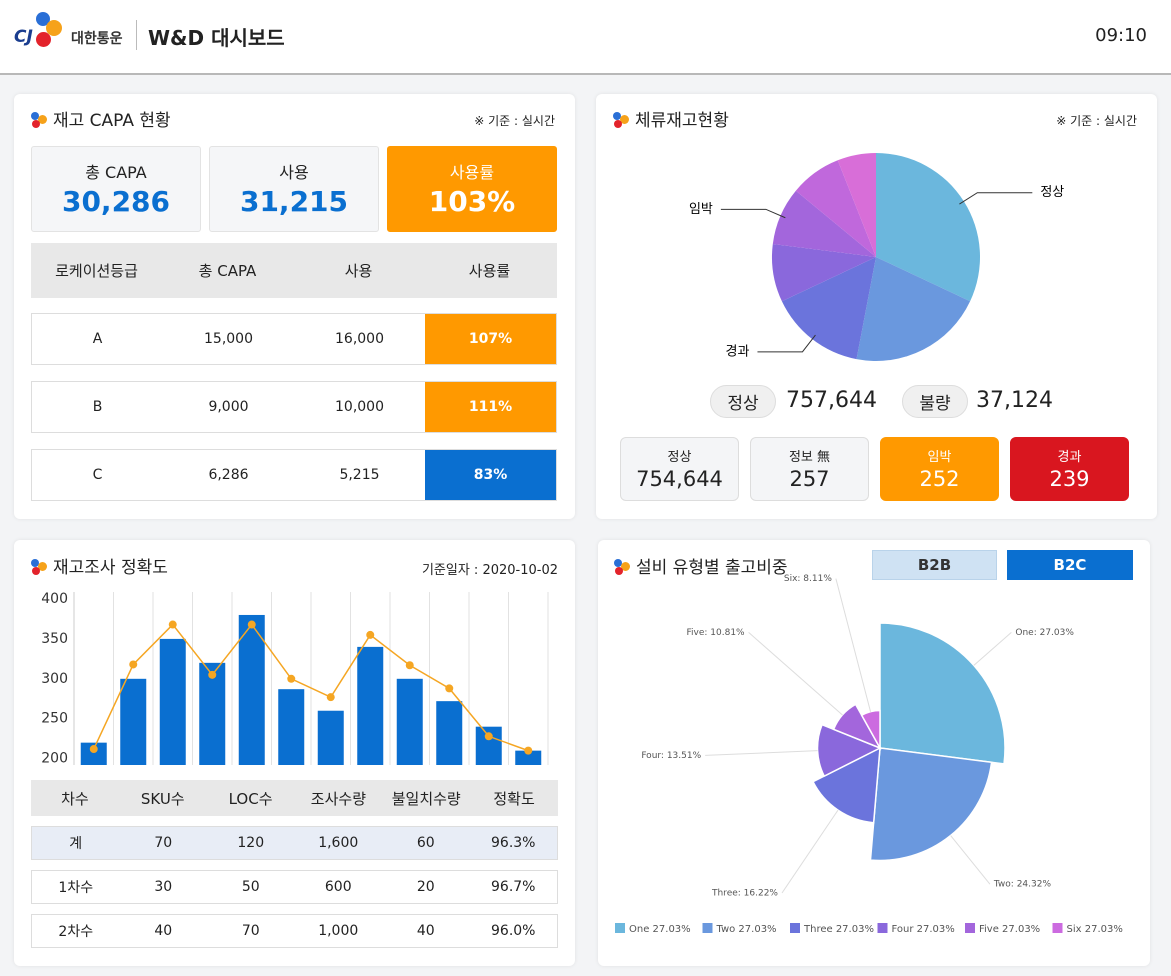 The image size is (1171, 976). What do you see at coordinates (1014, 400) in the screenshot?
I see `summary-value: 37,124` at bounding box center [1014, 400].